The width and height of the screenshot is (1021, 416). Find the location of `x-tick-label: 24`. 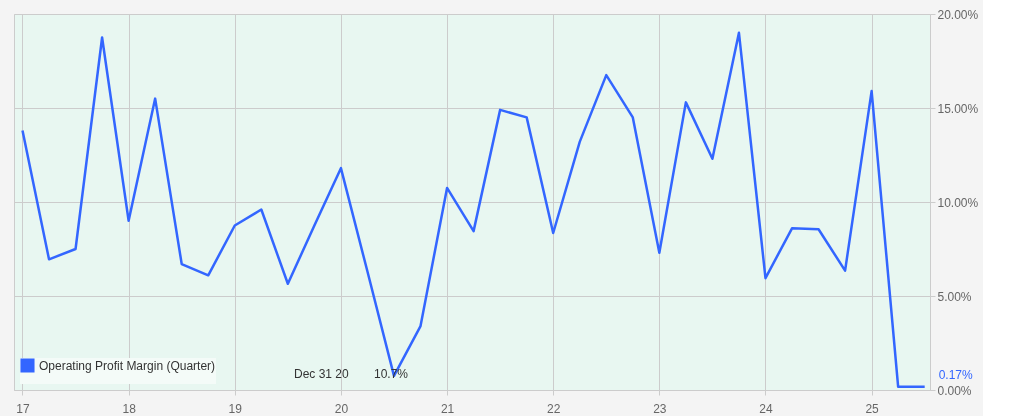

x-tick-label: 24 is located at coordinates (766, 408).